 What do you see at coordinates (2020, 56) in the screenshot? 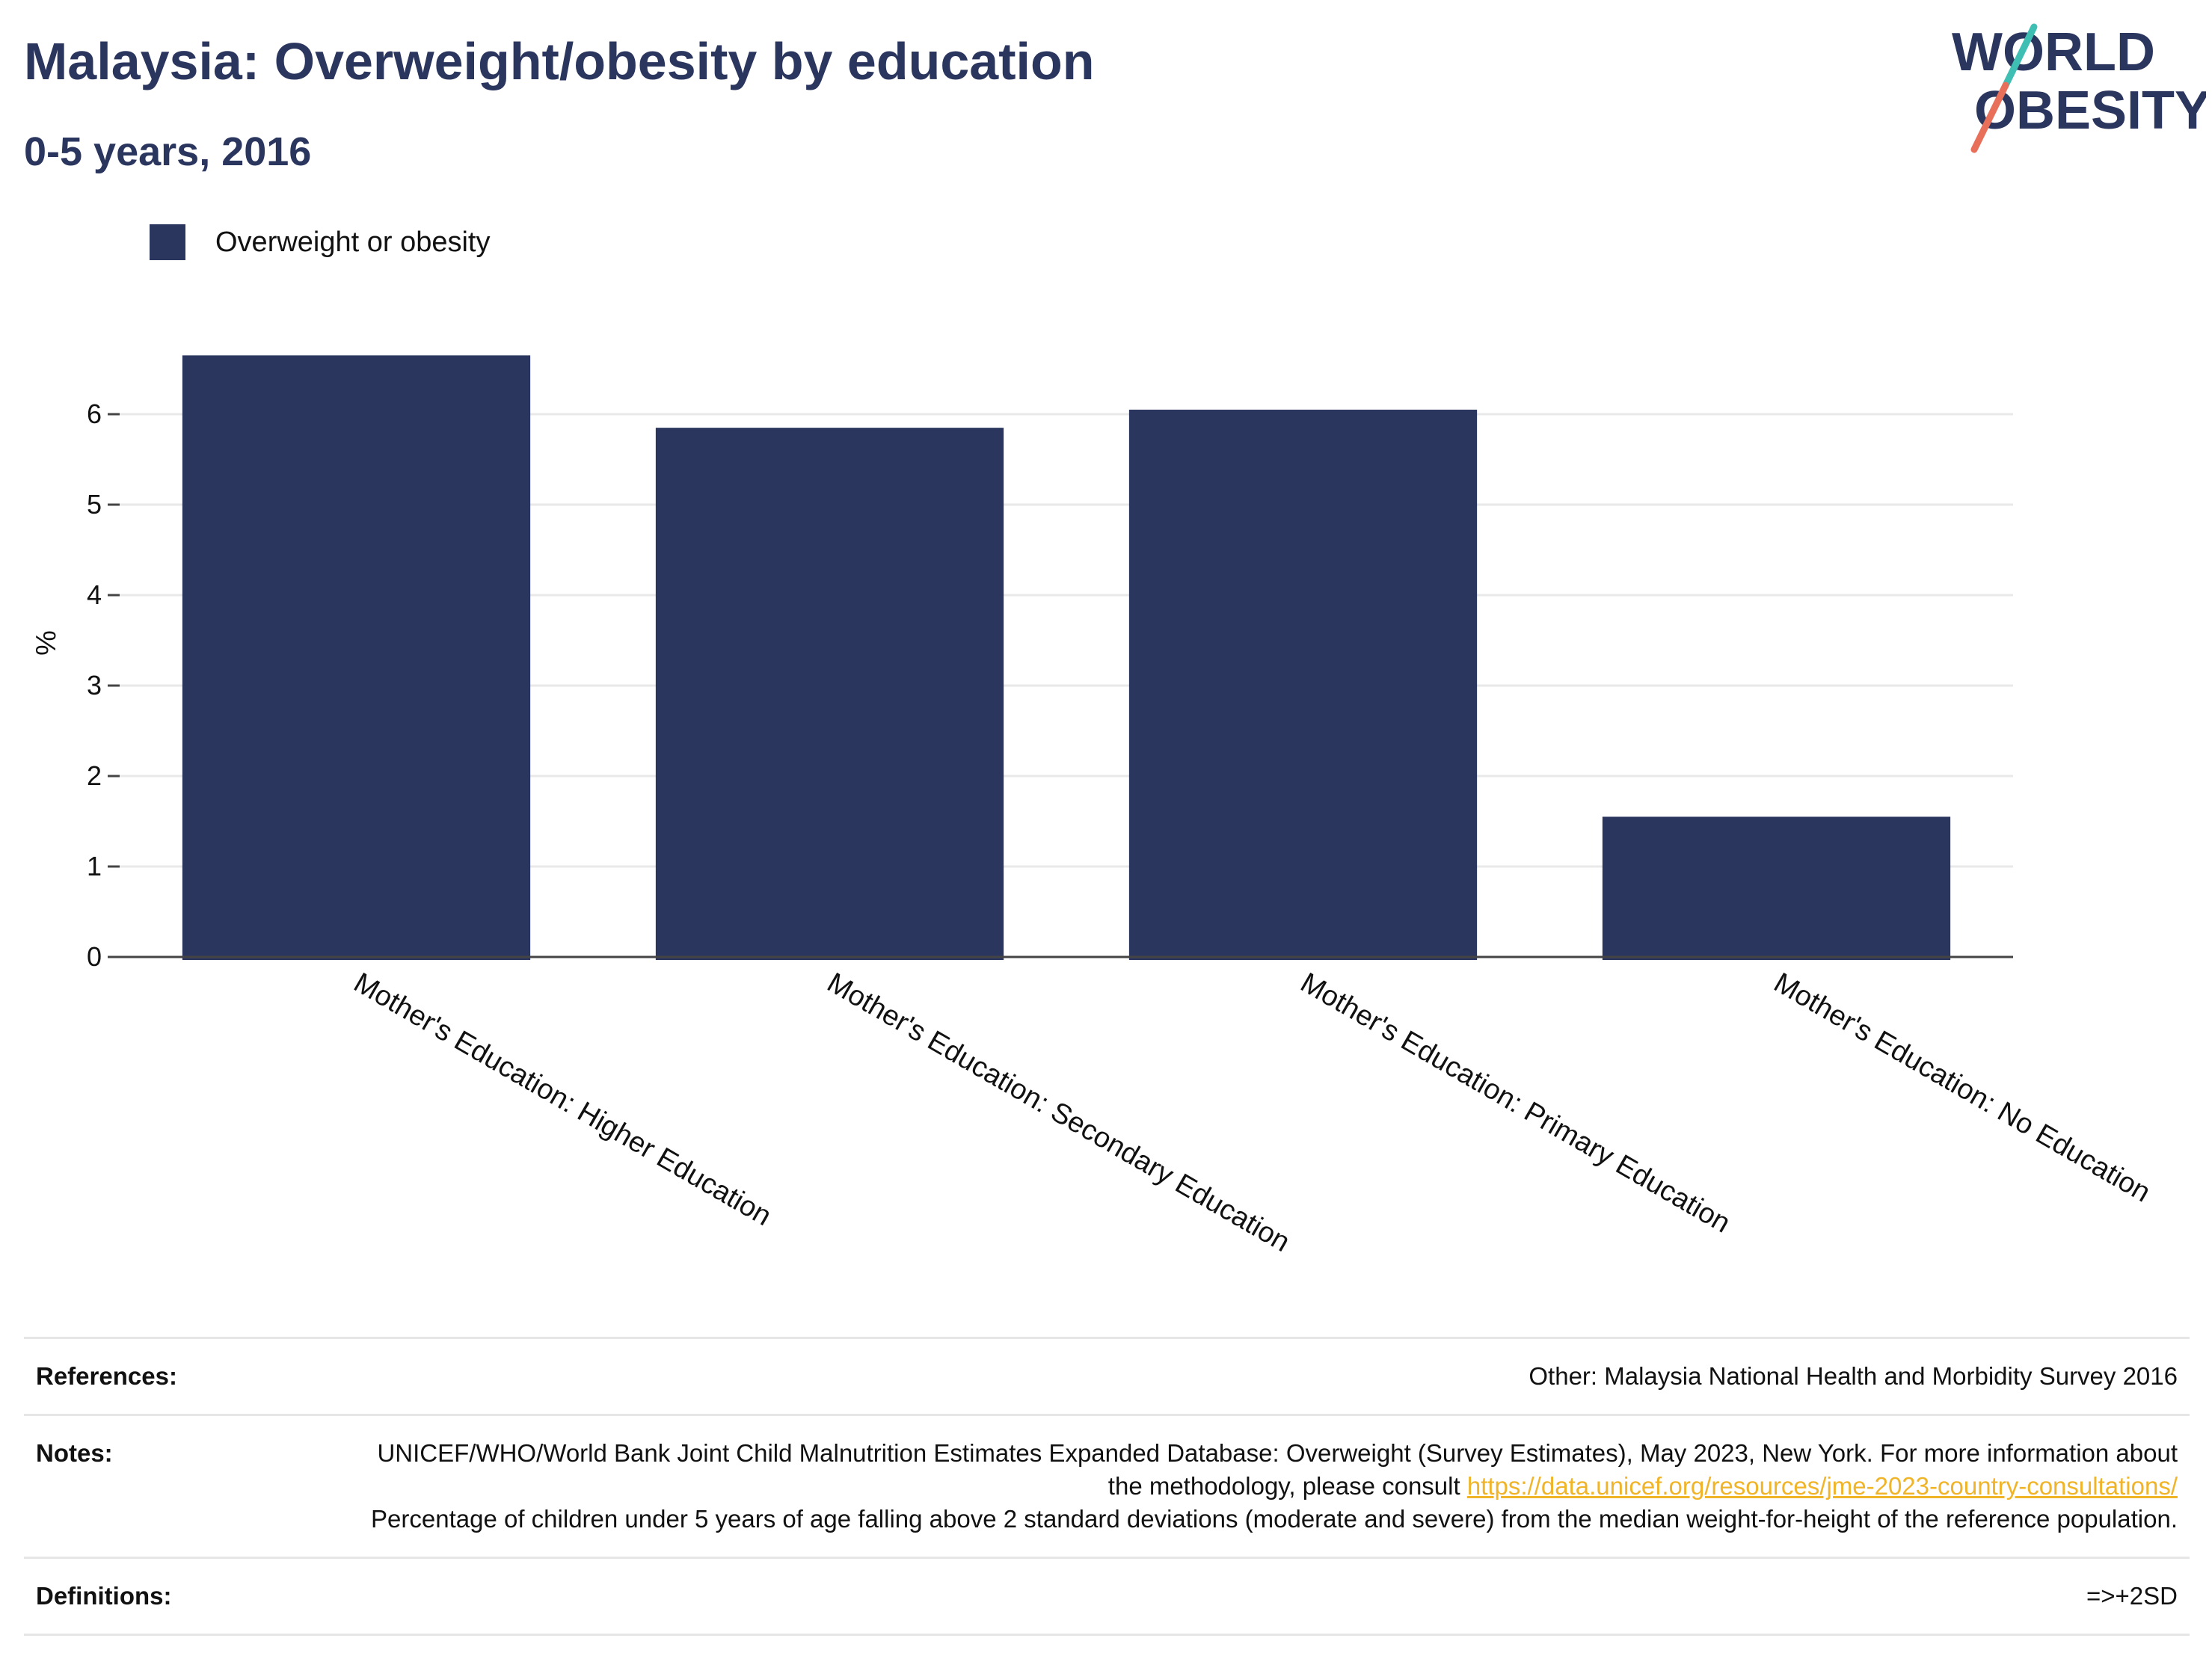
I see `logo-slash-teal` at bounding box center [2020, 56].